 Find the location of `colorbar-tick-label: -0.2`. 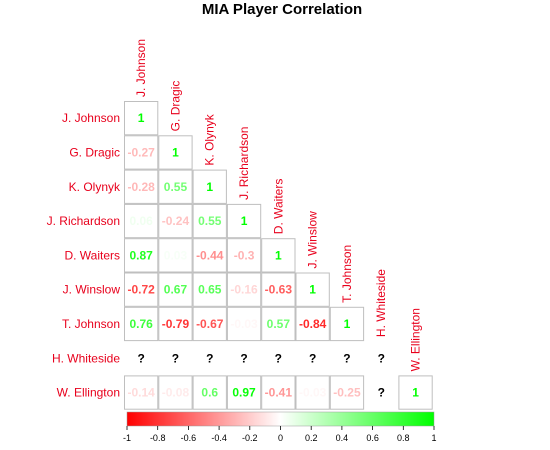

colorbar-tick-label: -0.2 is located at coordinates (250, 438).